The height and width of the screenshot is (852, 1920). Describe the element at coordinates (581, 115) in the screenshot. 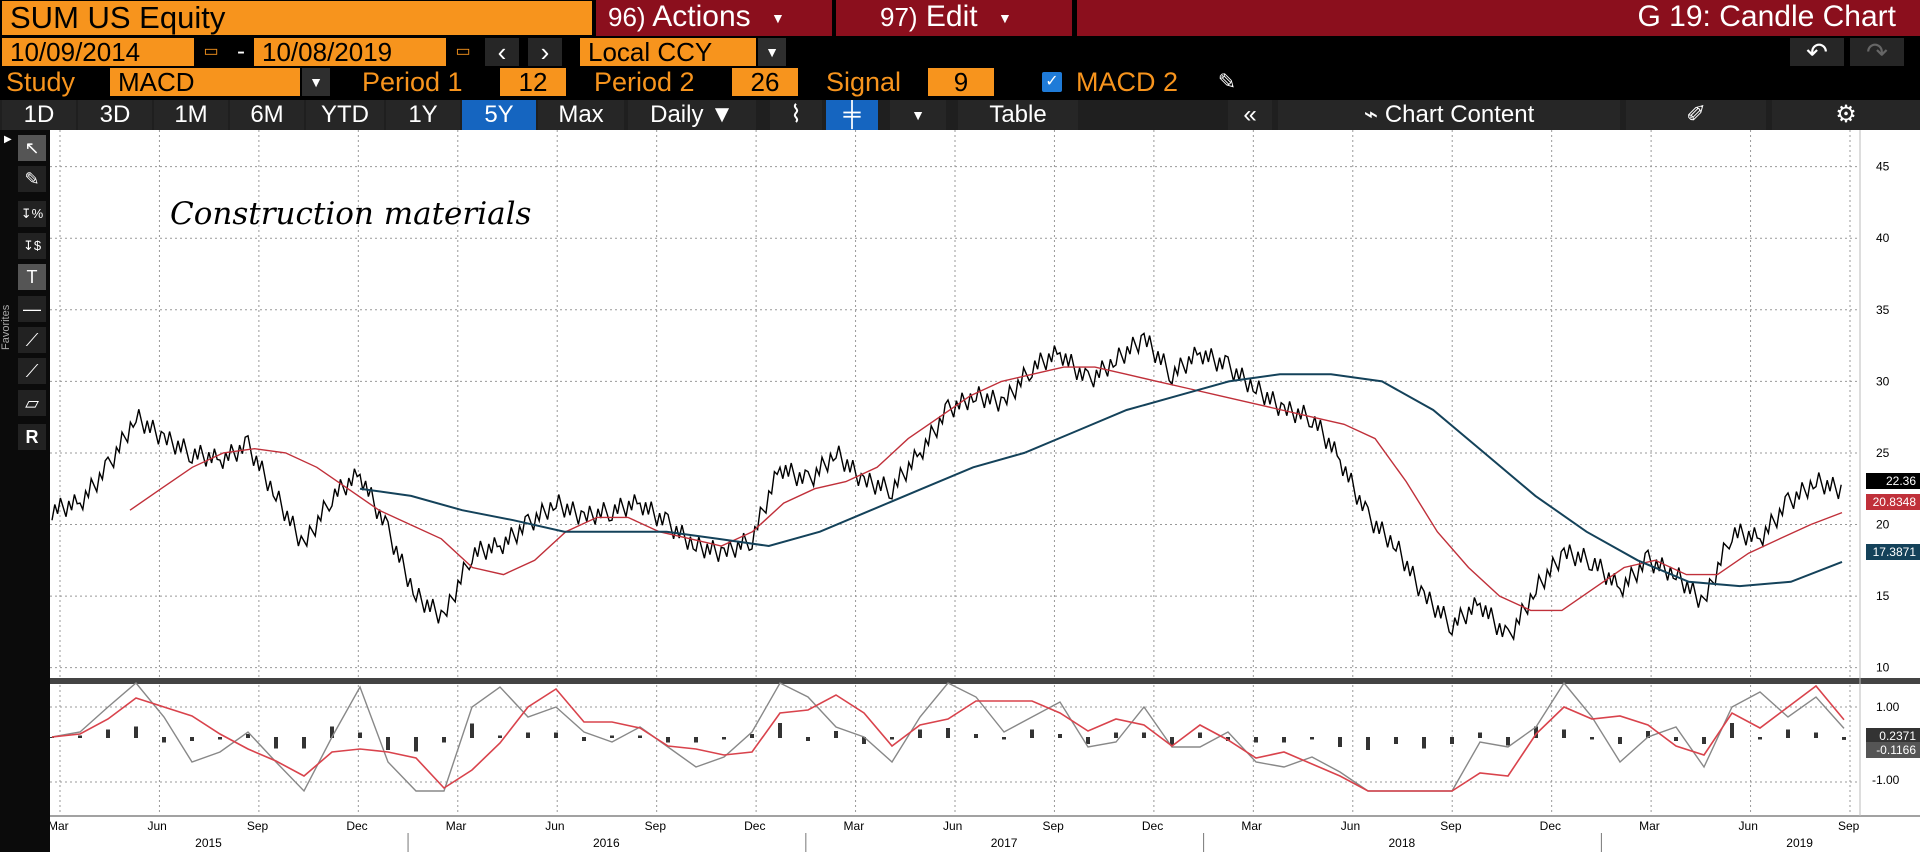

I see `tab-max: Max` at that location.